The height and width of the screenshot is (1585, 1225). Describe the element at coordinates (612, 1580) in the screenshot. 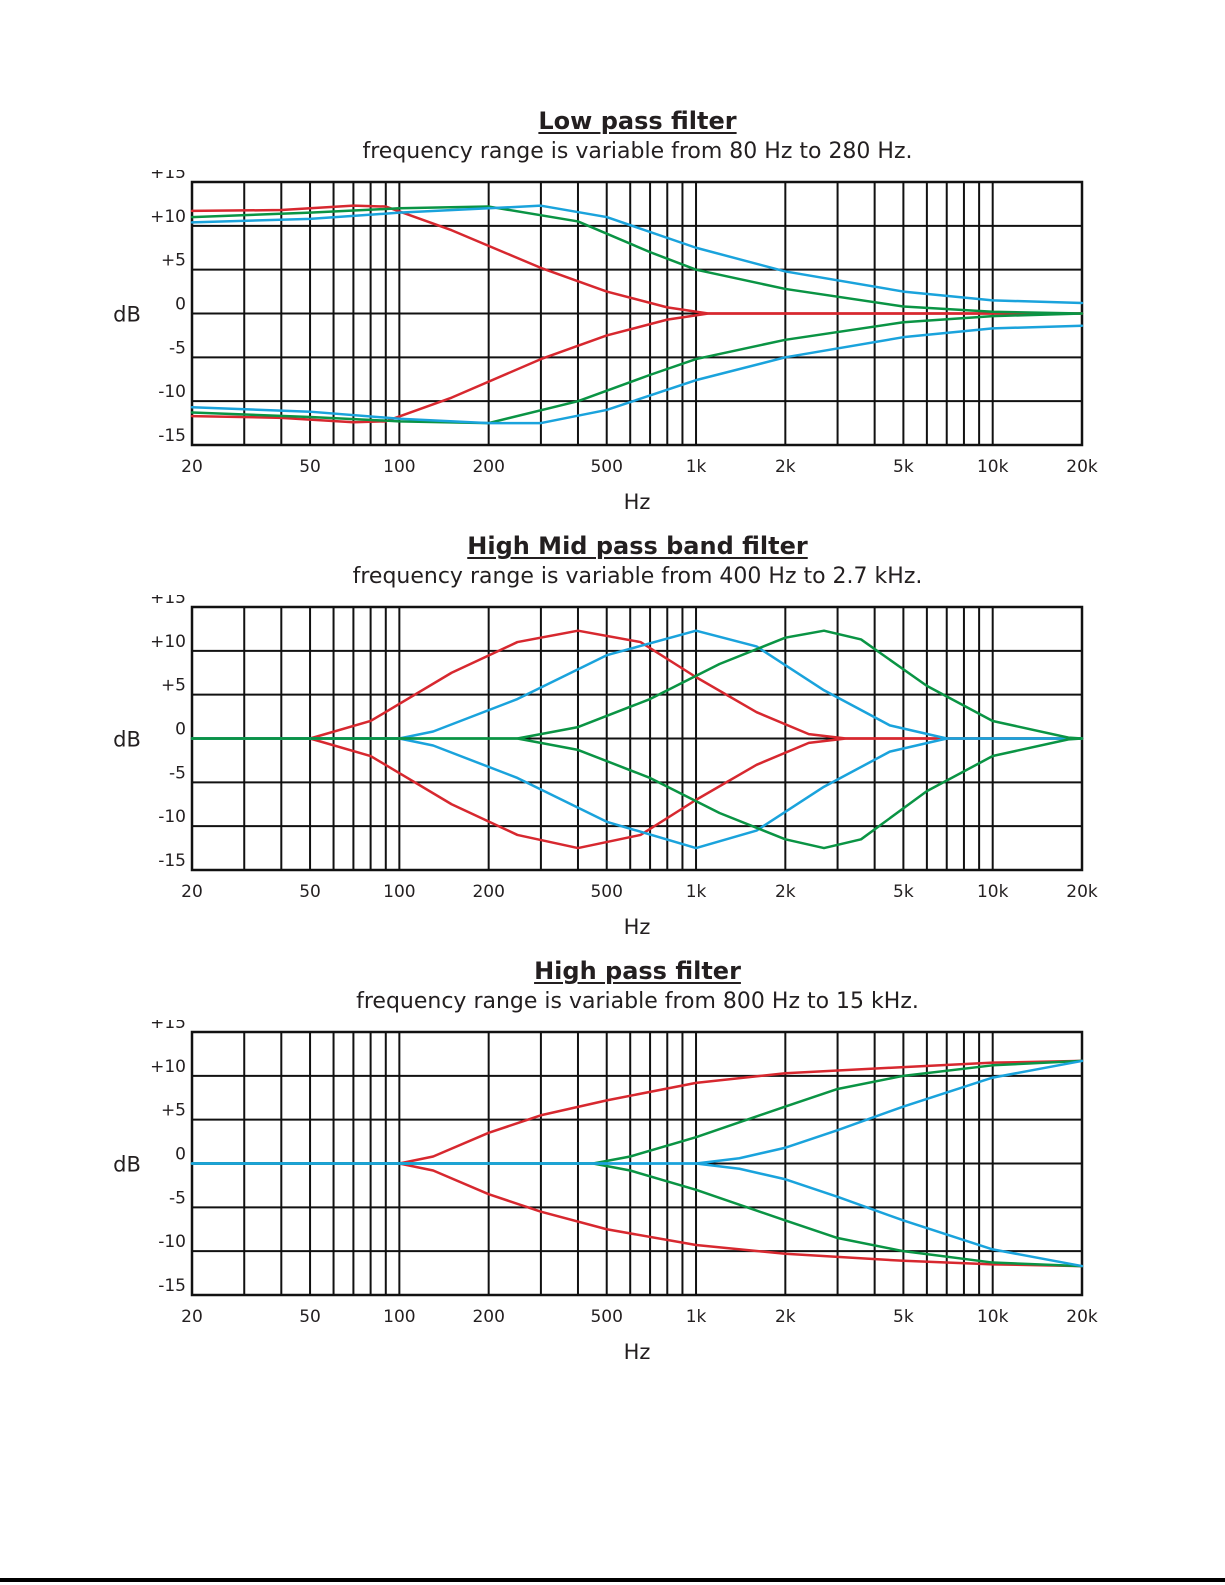

I see `page-bottom-rule` at that location.